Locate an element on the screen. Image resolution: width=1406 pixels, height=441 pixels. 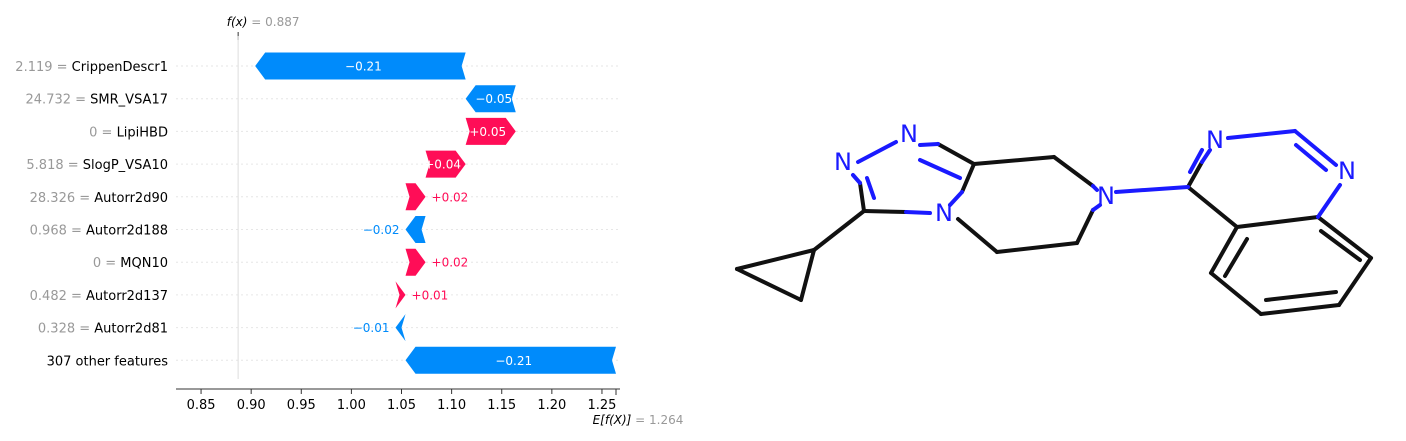
base-label: E[f(X)] is located at coordinates (612, 420).